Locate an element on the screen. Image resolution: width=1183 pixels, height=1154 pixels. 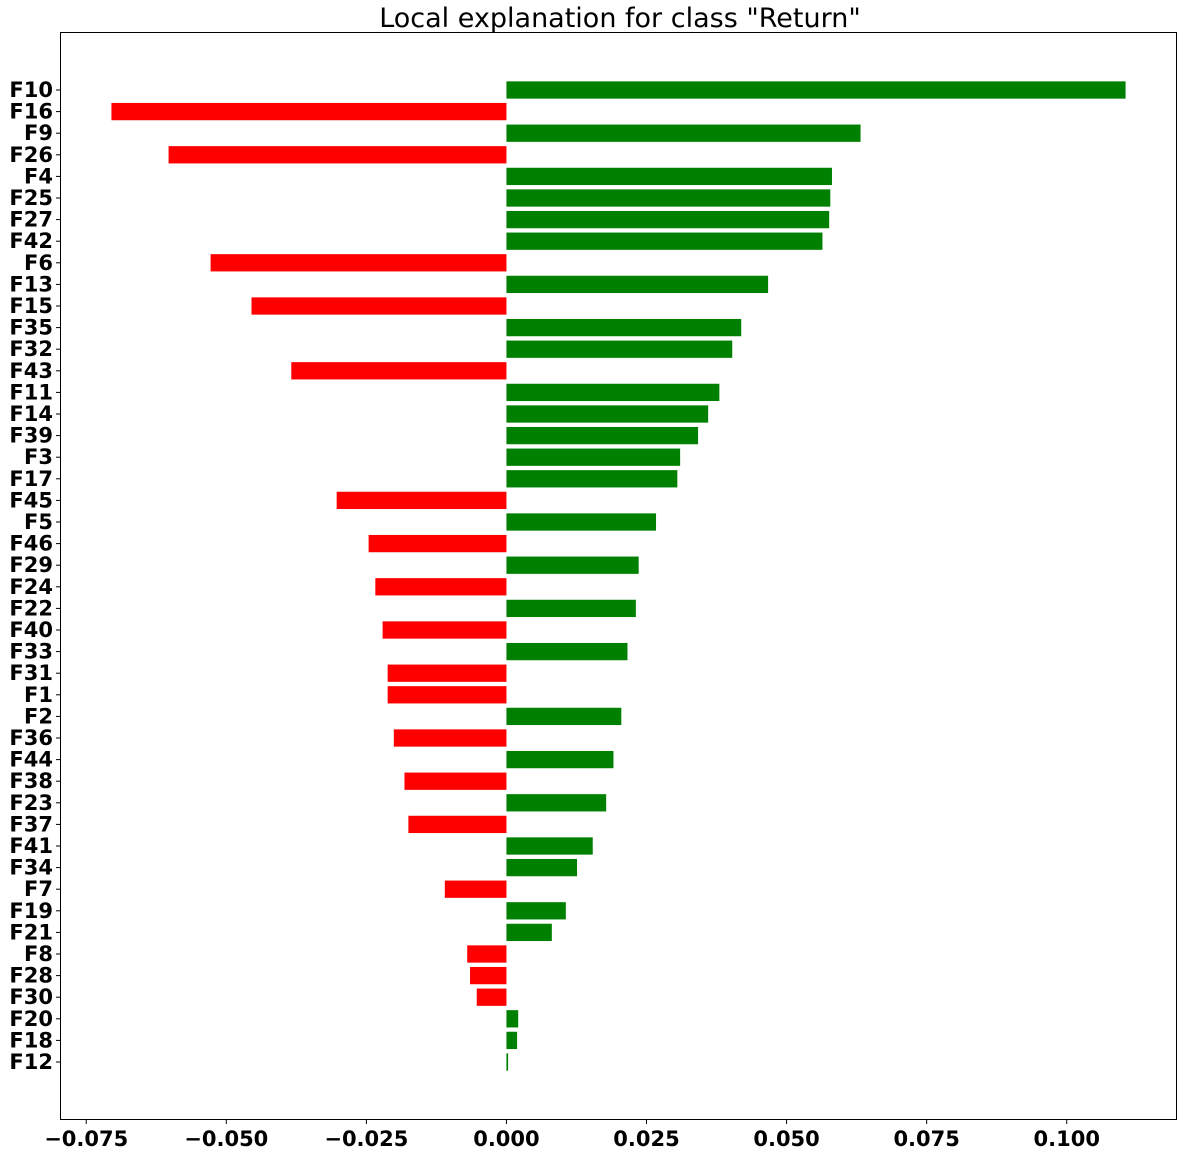
y-tick-label: F10 is located at coordinates (31, 90).